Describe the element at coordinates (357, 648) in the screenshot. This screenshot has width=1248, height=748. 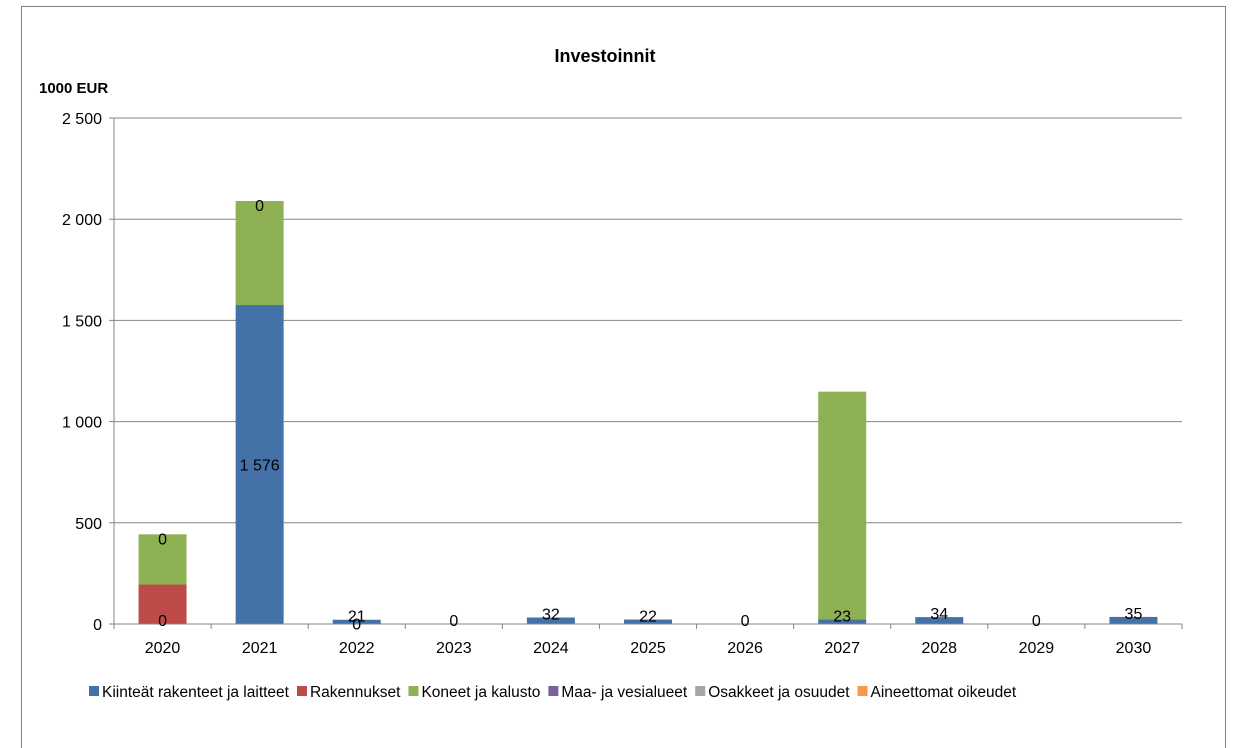
I see `x-tick-label: 2022` at that location.